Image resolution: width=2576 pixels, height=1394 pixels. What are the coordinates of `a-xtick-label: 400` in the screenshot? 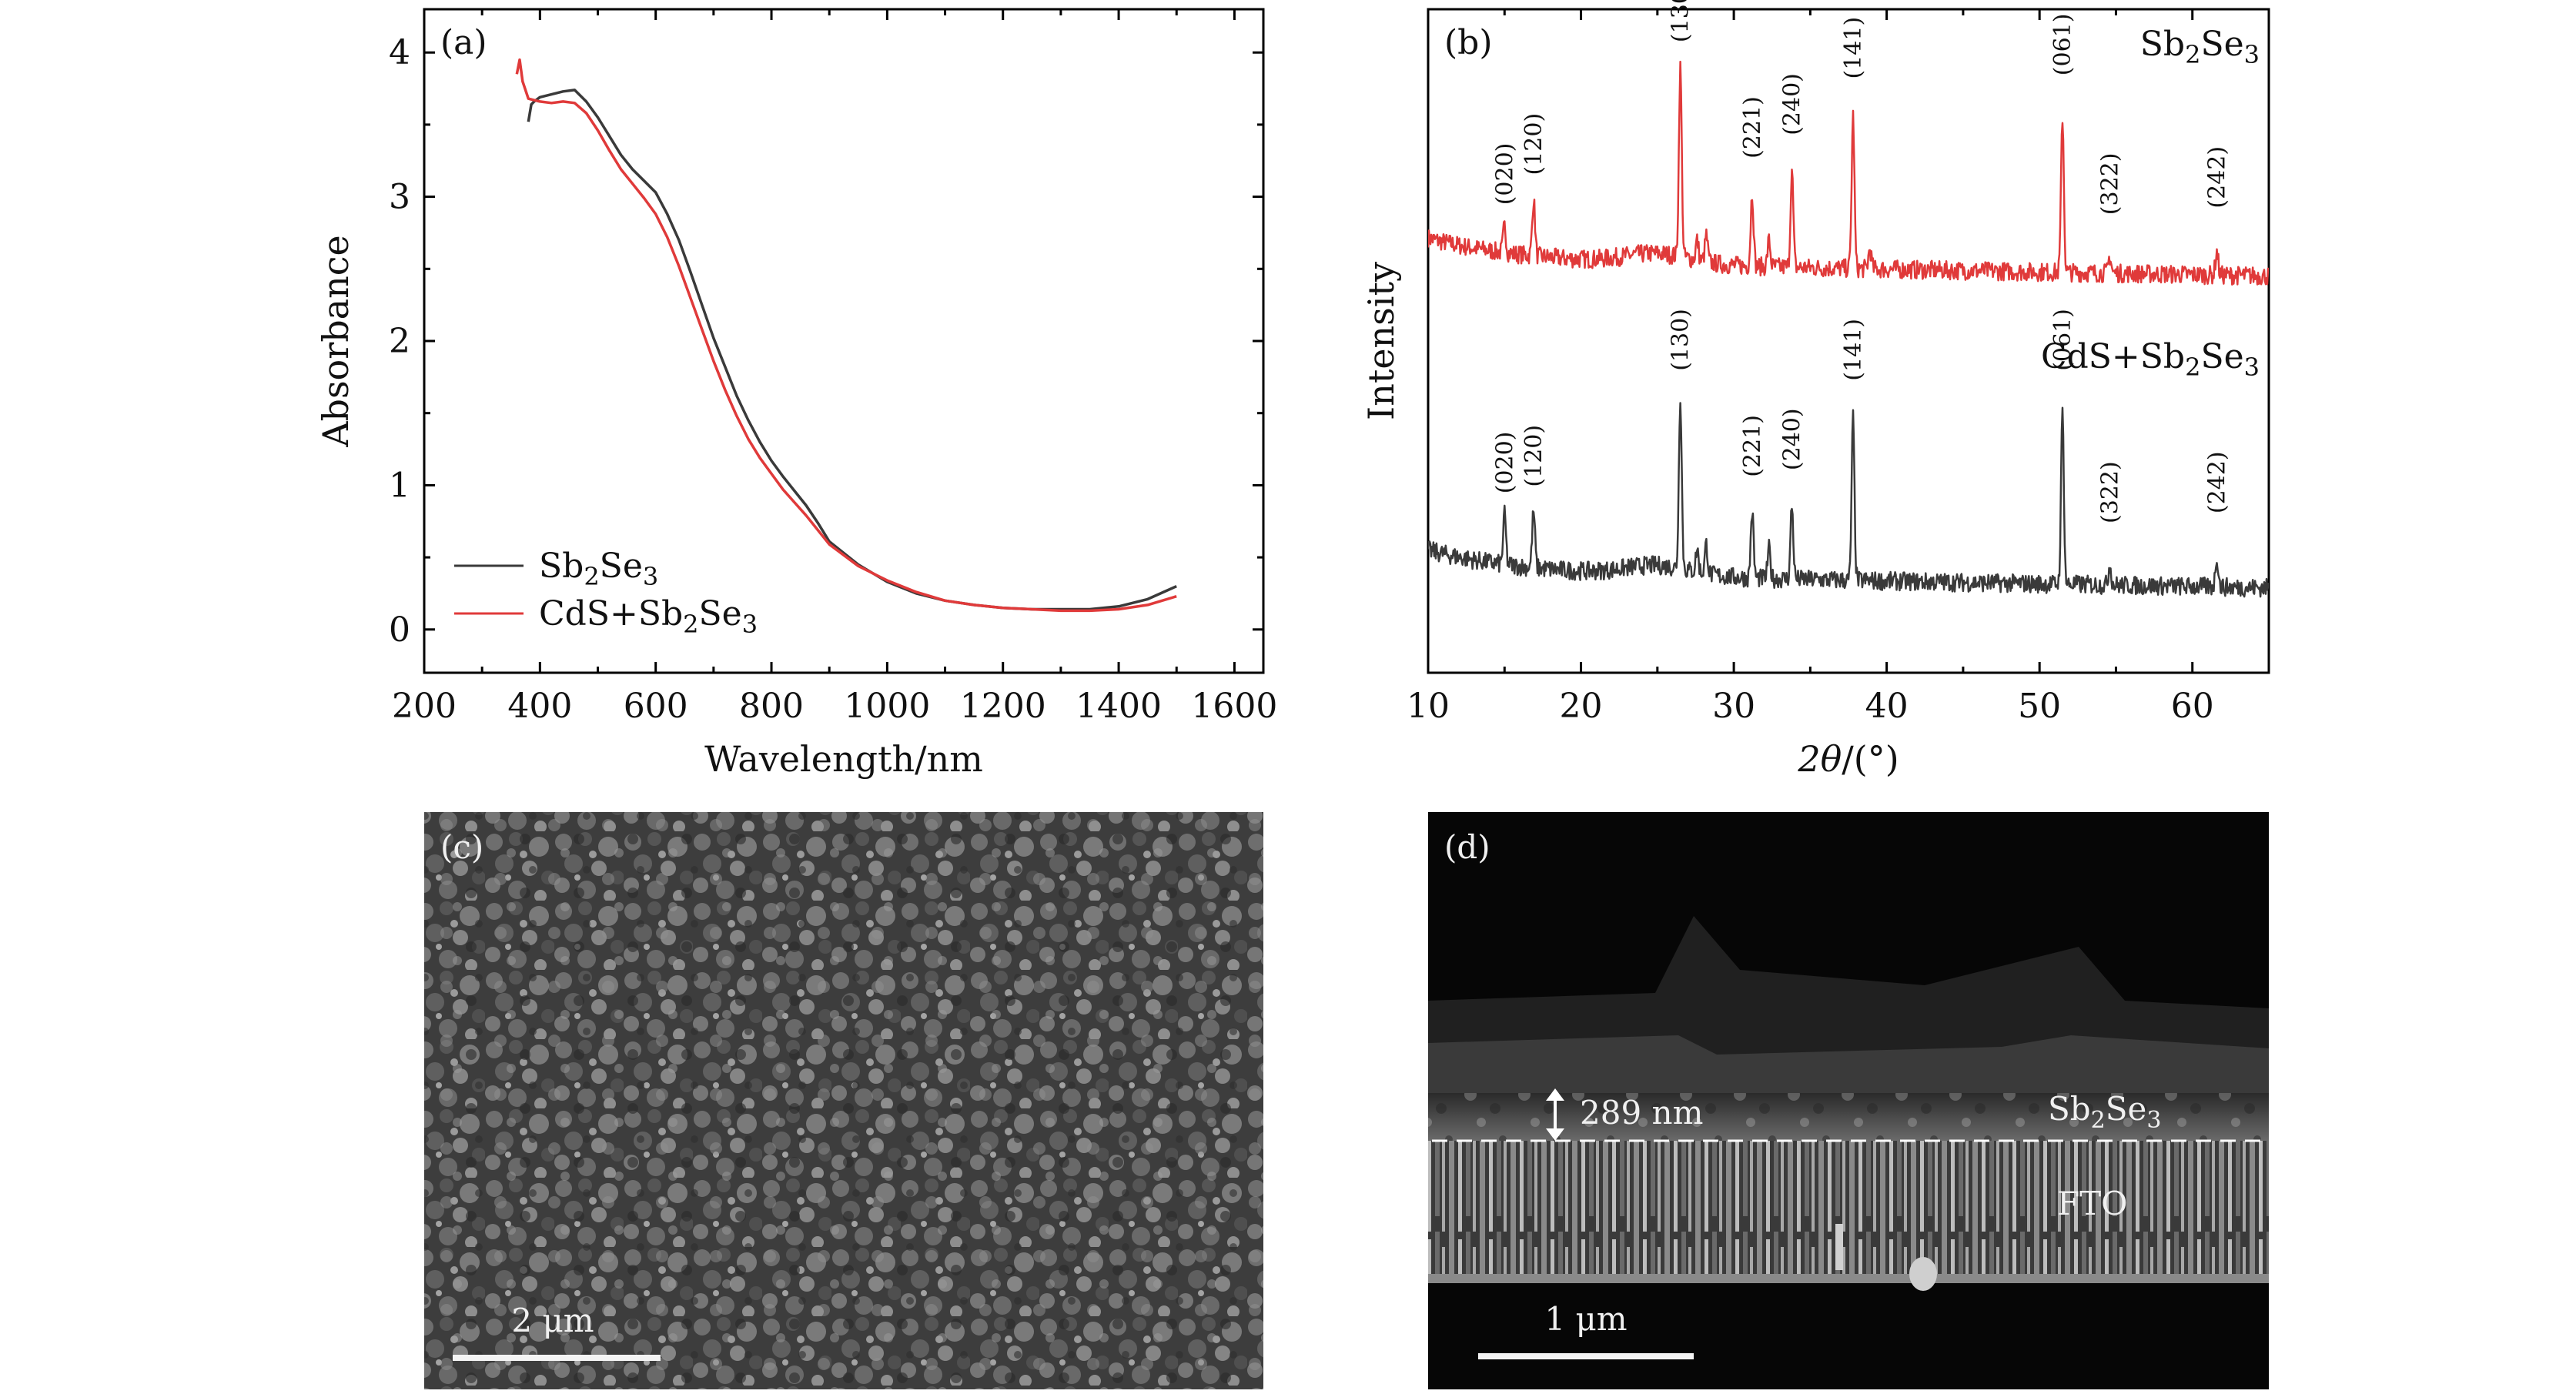 It's located at (539, 706).